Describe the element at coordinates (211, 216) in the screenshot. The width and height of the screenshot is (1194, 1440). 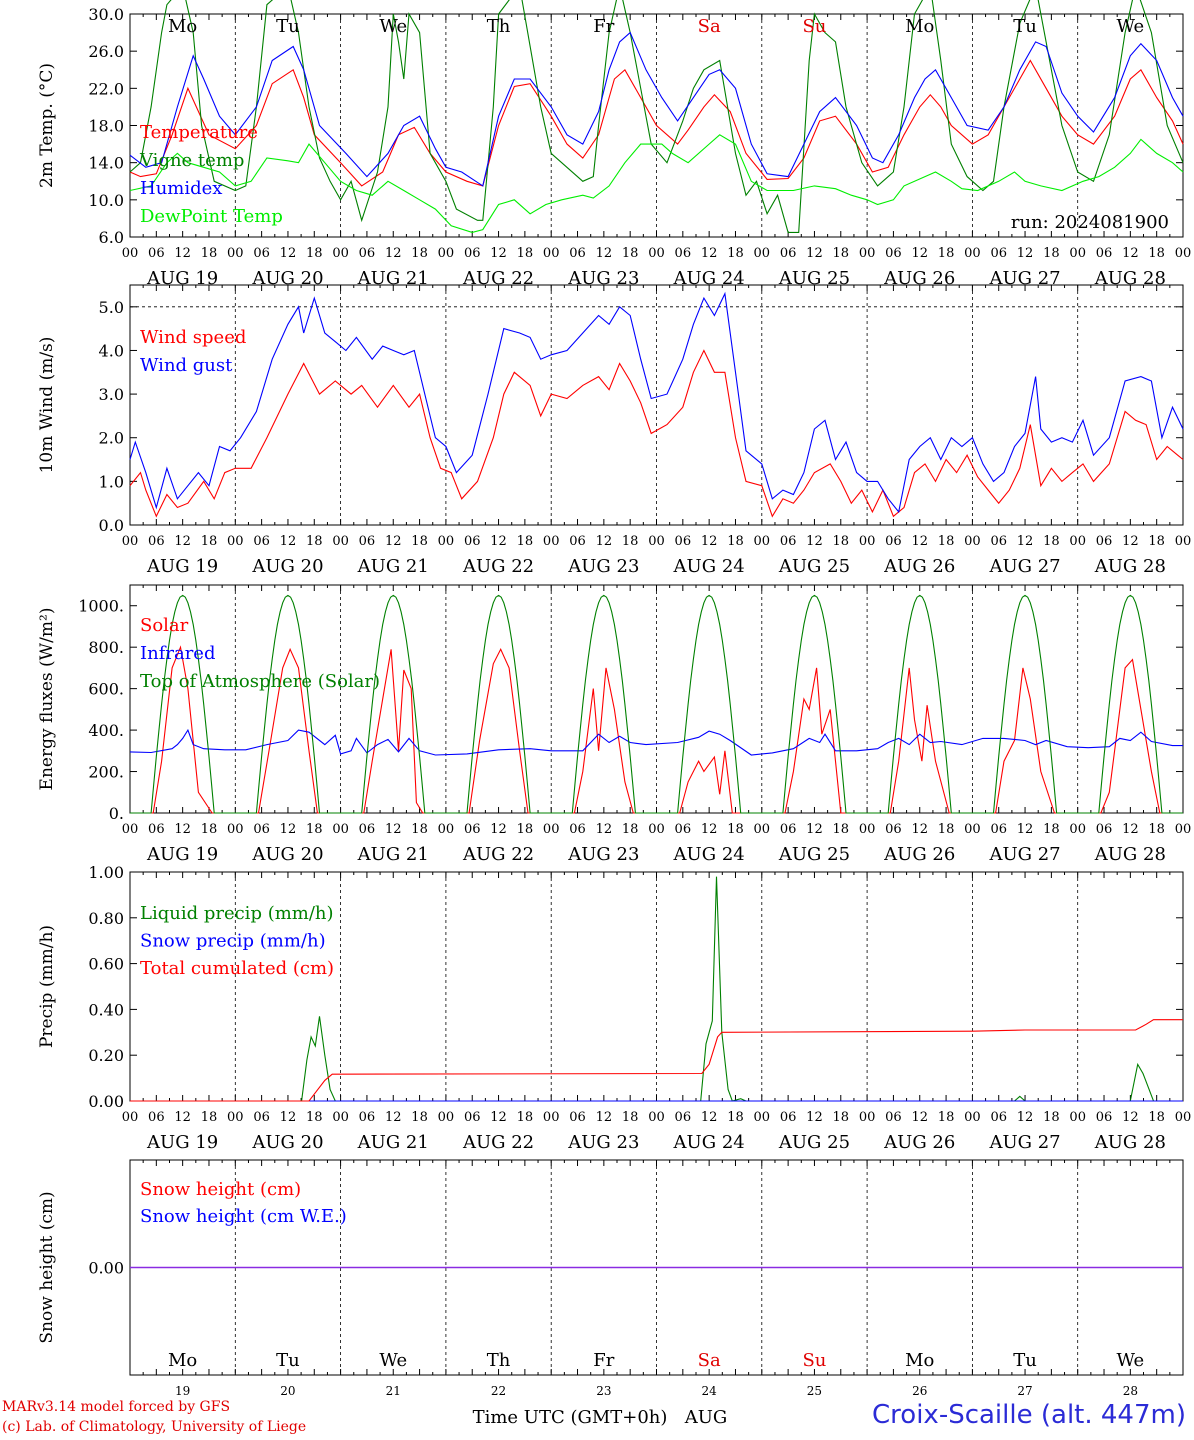
I see `legend-entry: DewPoint Temp` at that location.